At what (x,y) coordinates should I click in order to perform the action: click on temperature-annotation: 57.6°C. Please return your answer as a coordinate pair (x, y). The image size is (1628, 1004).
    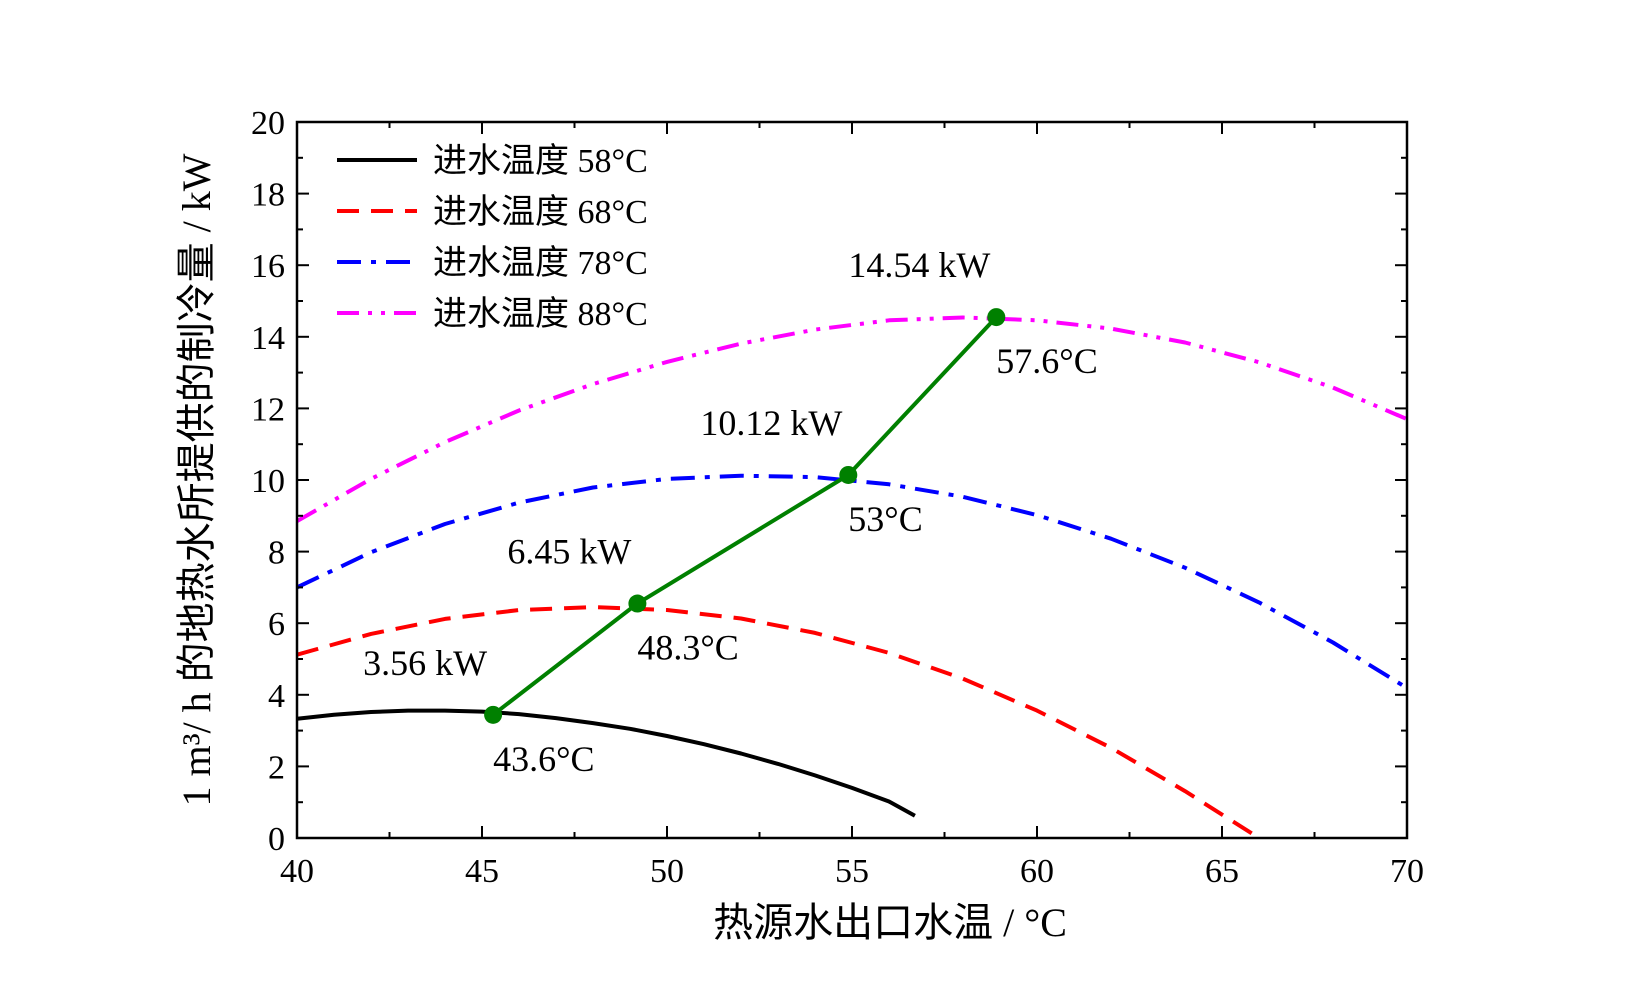
    Looking at the image, I should click on (1046, 361).